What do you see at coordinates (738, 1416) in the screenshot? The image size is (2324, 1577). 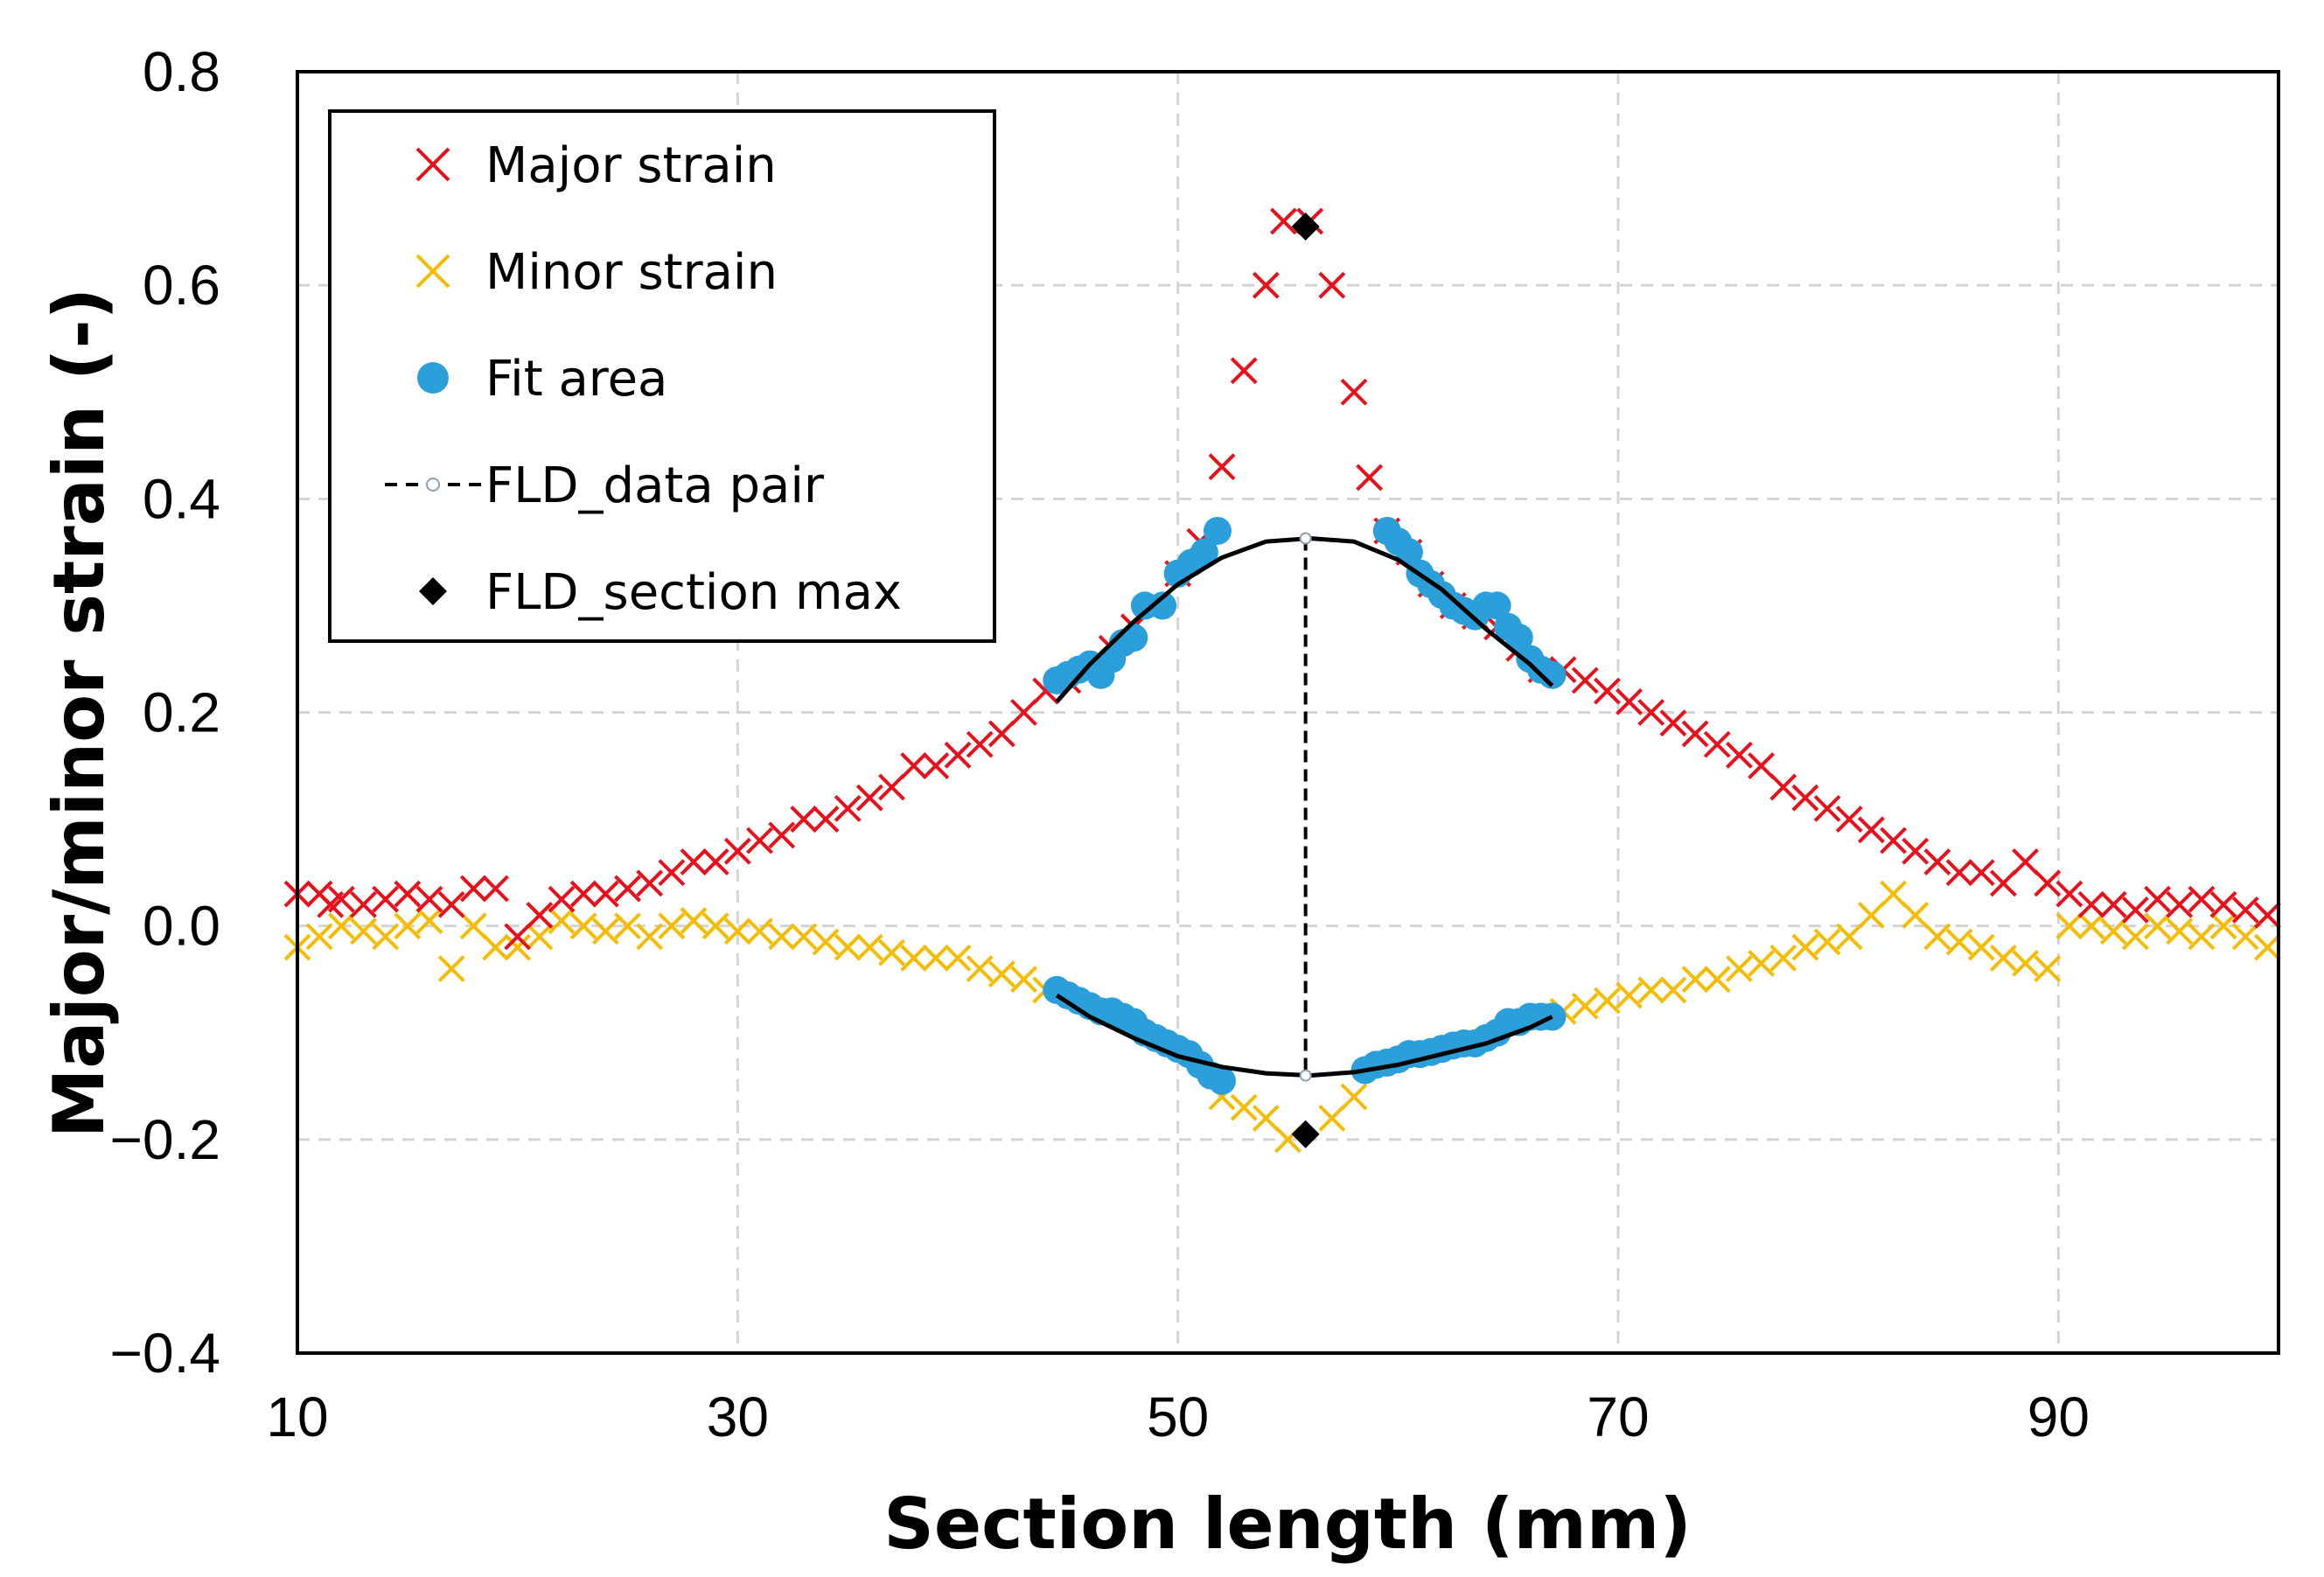 I see `x-tick-label: 30` at bounding box center [738, 1416].